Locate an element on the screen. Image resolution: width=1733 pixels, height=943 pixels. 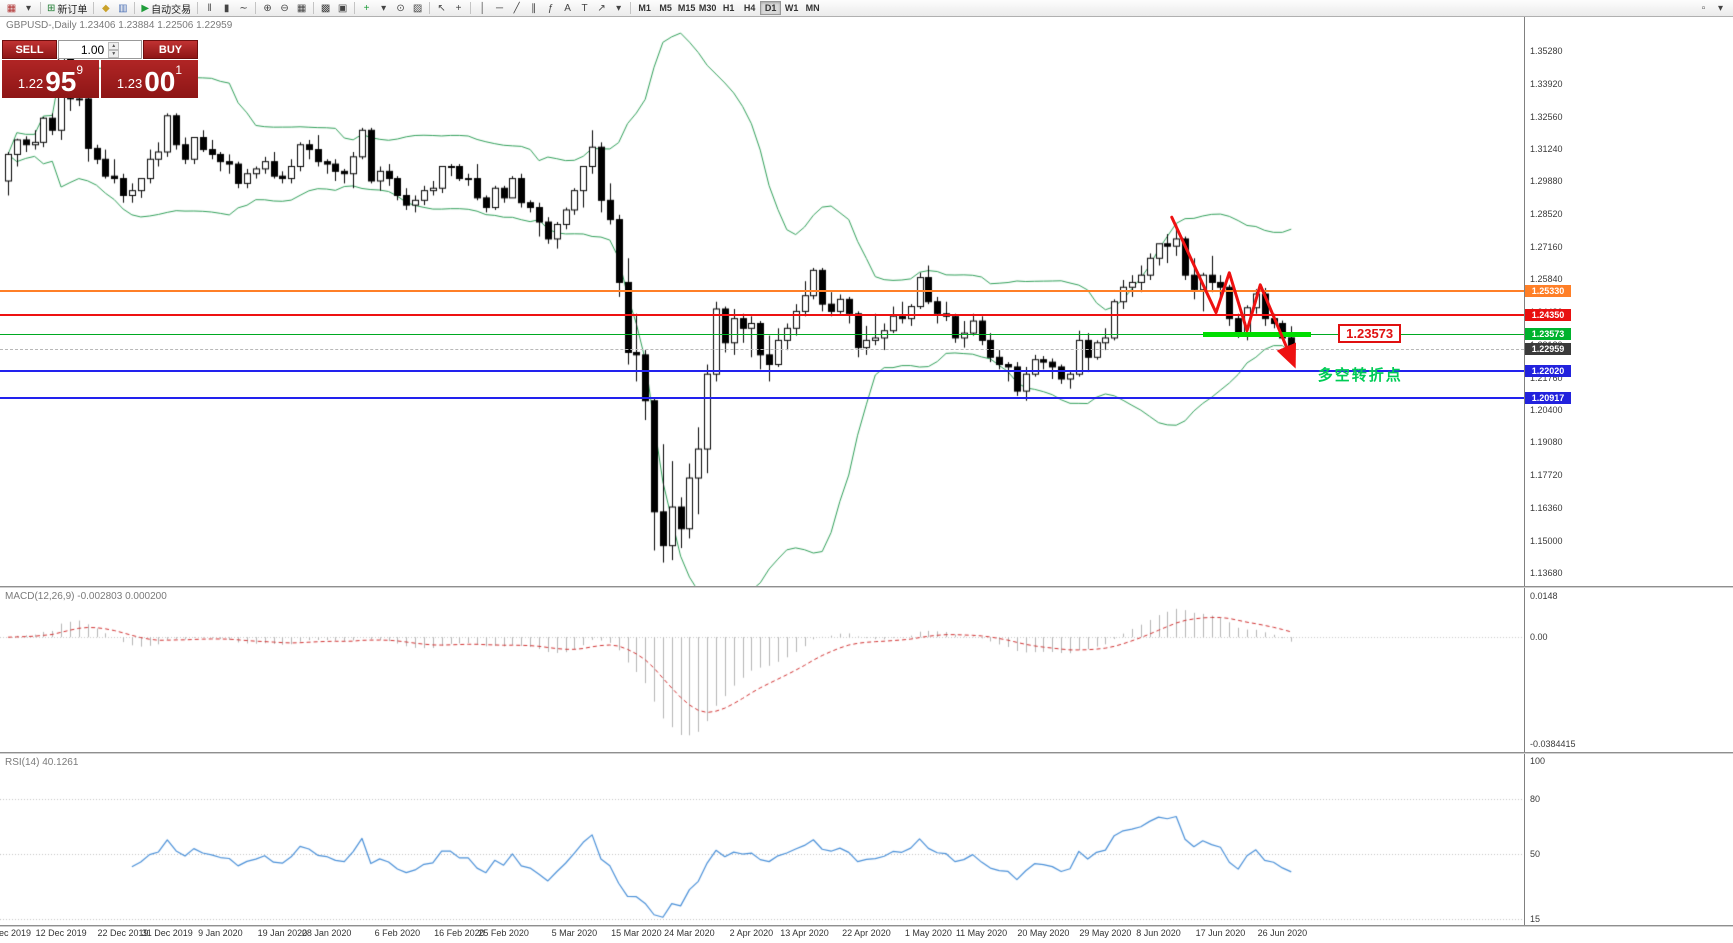
bar-chart-type-button: ‖ is located at coordinates (209, 8).